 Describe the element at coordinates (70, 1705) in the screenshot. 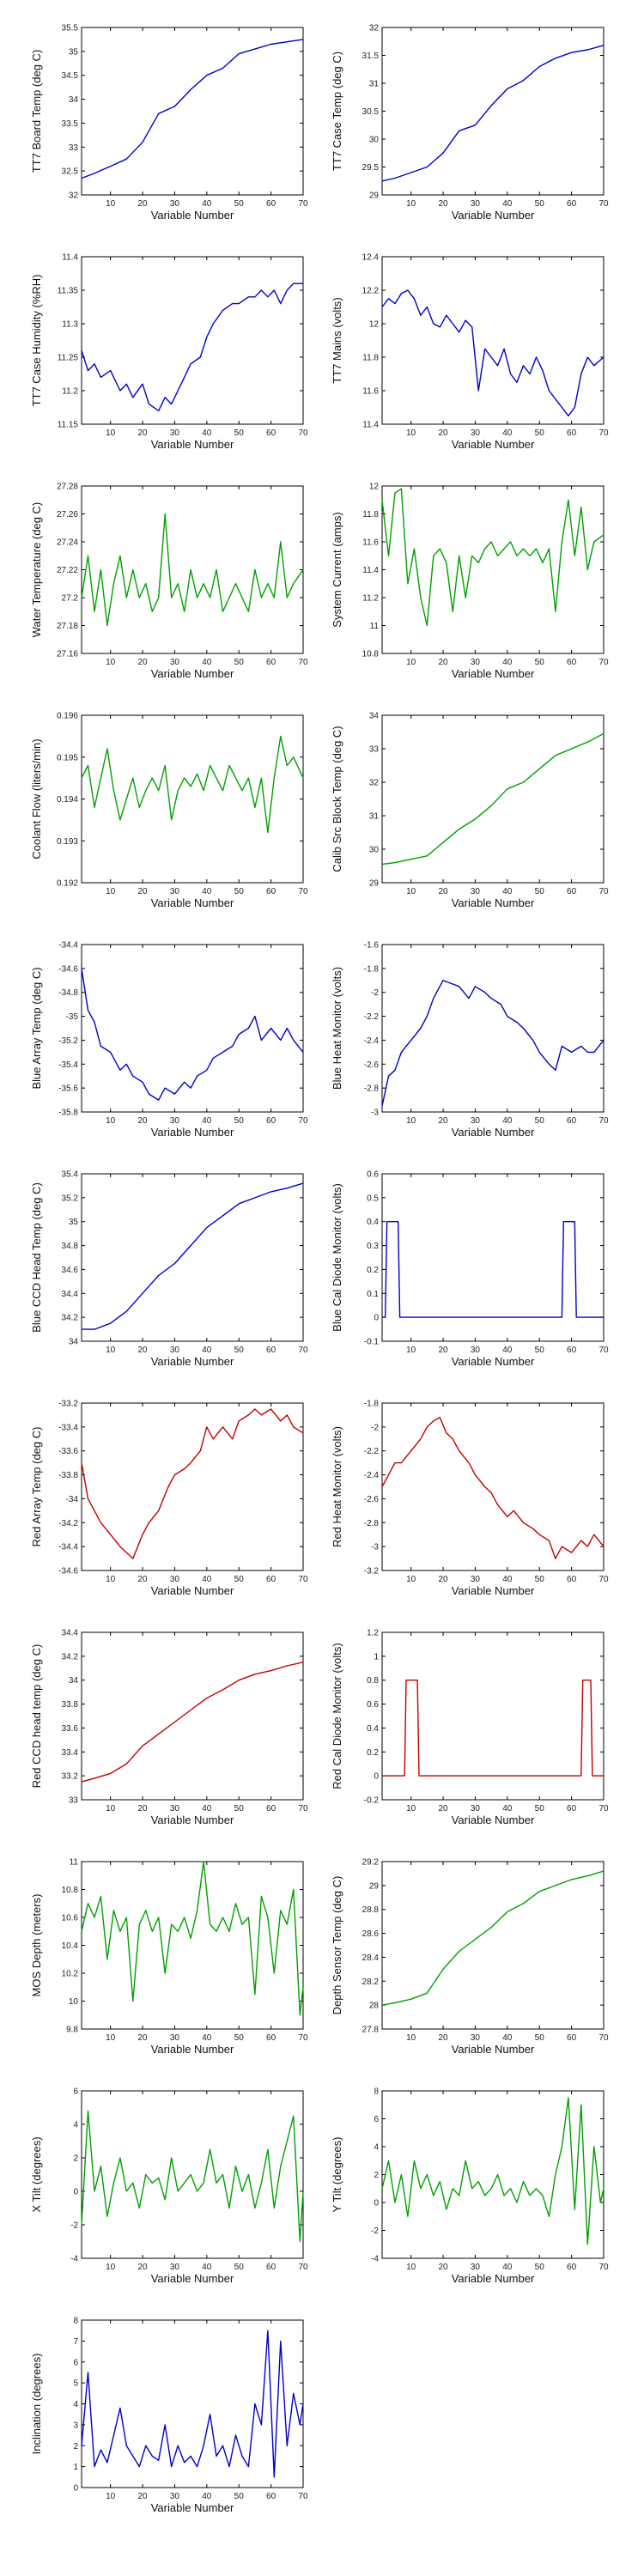

I see `y-tick-label: 33.8` at that location.